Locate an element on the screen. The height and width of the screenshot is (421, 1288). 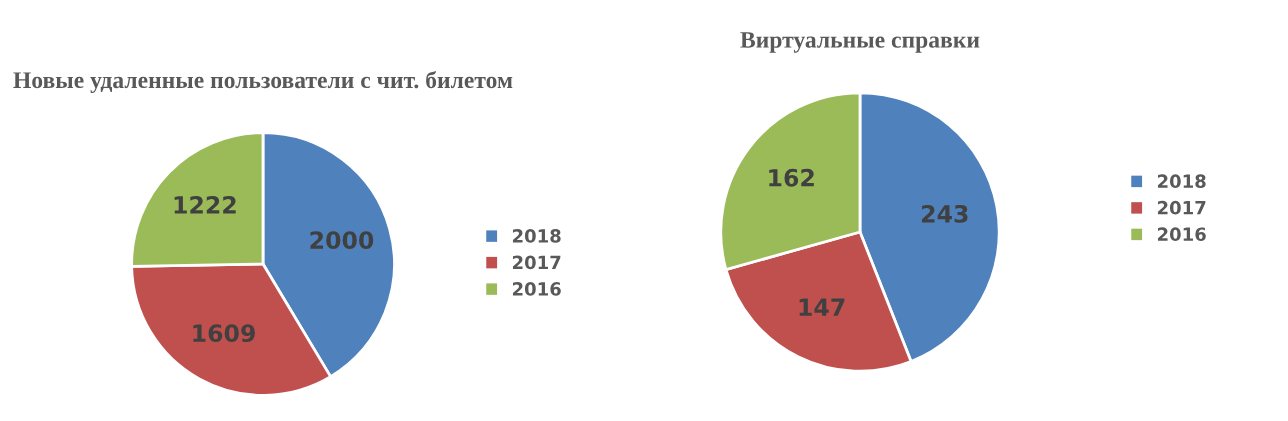
data-label: 2000 is located at coordinates (342, 240).